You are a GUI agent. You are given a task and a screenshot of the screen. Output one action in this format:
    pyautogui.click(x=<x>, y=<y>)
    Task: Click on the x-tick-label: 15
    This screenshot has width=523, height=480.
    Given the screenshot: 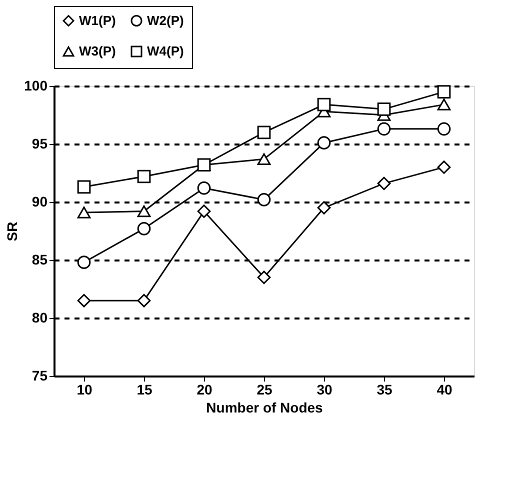 What is the action you would take?
    pyautogui.click(x=144, y=390)
    